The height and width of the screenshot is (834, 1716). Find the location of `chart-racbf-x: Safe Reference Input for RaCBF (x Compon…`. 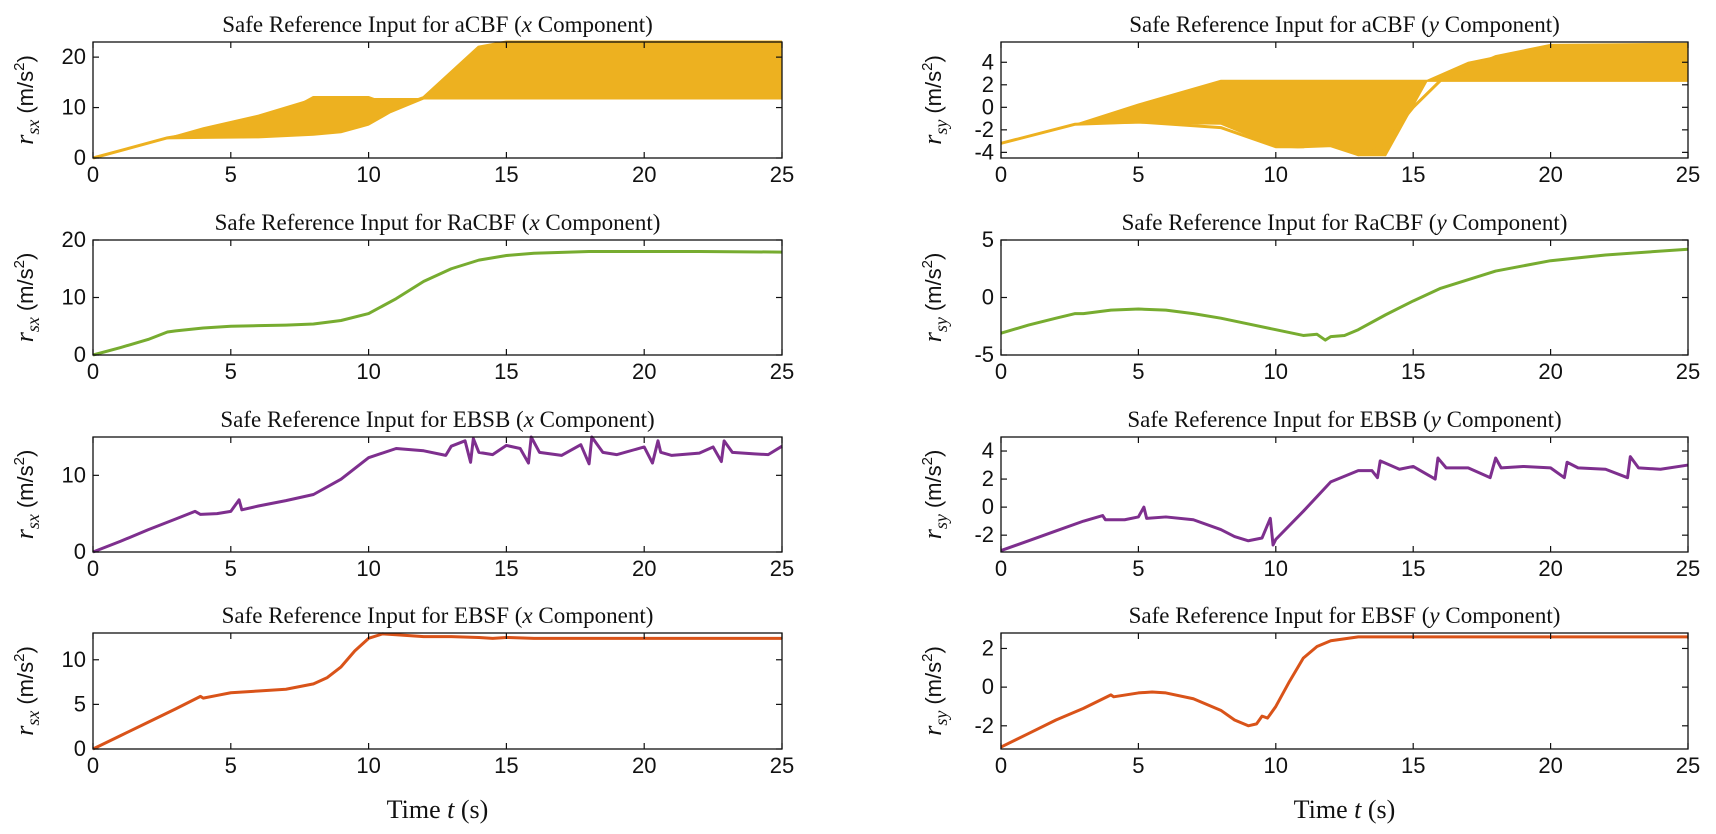

chart-racbf-x: Safe Reference Input for RaCBF (x Compon… is located at coordinates (402, 297).